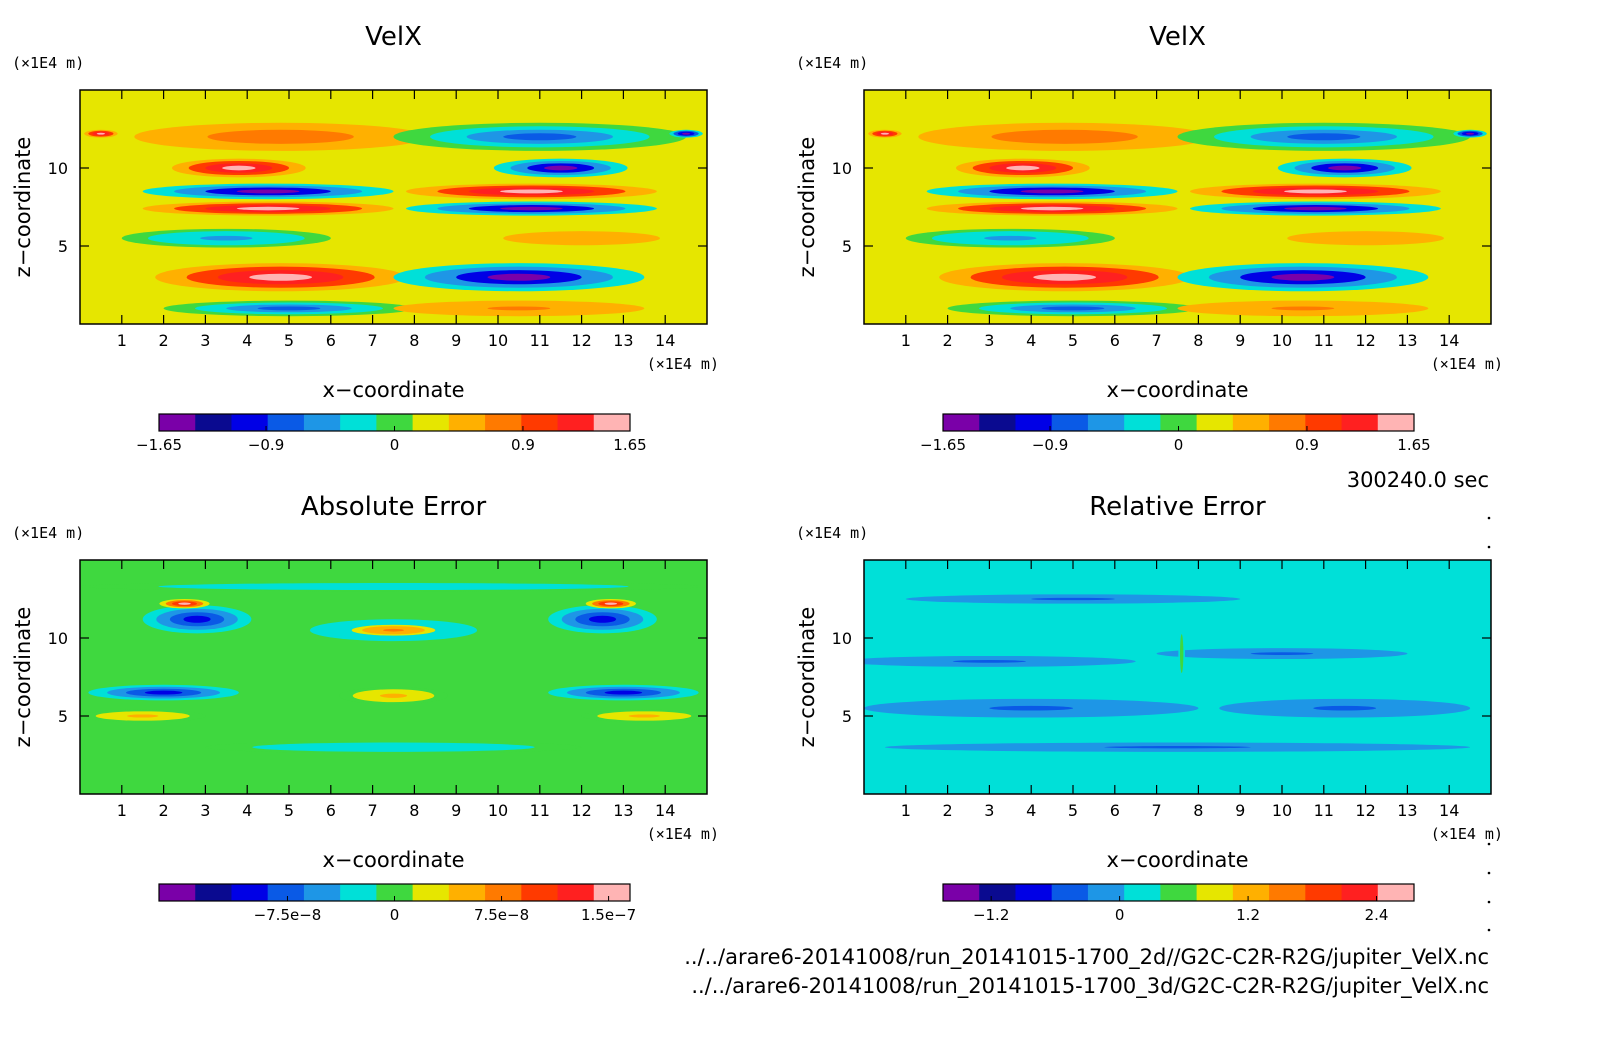  I want to click on colorbar-tick-label: 2.4, so click(1377, 915).